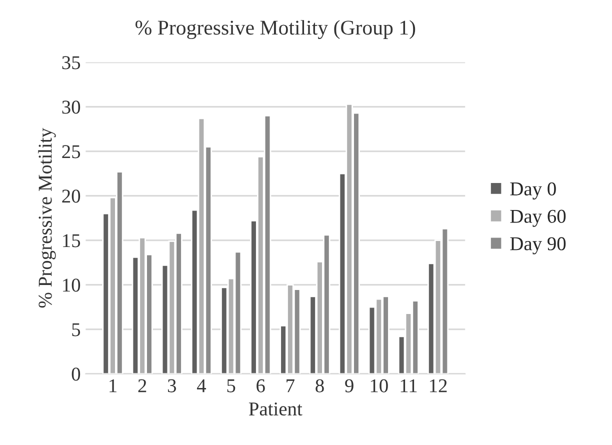 The image size is (612, 445). I want to click on y-axis-title: % Progressive Motility, so click(47, 218).